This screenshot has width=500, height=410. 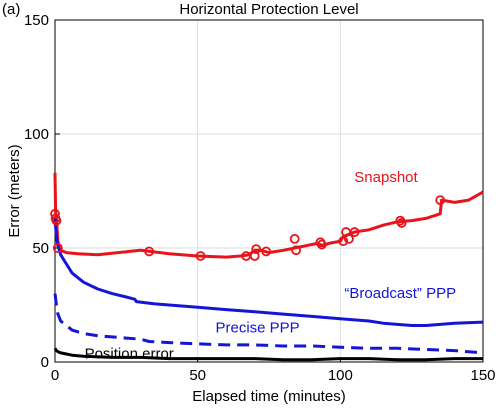 What do you see at coordinates (482, 375) in the screenshot?
I see `x-tick-label: 150` at bounding box center [482, 375].